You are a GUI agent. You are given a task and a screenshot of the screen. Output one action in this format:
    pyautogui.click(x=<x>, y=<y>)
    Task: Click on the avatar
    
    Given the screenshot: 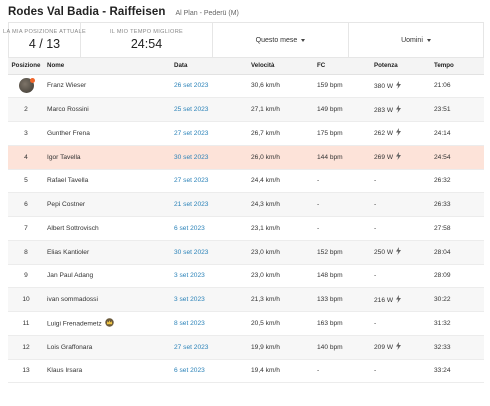 What is the action you would take?
    pyautogui.click(x=26, y=86)
    